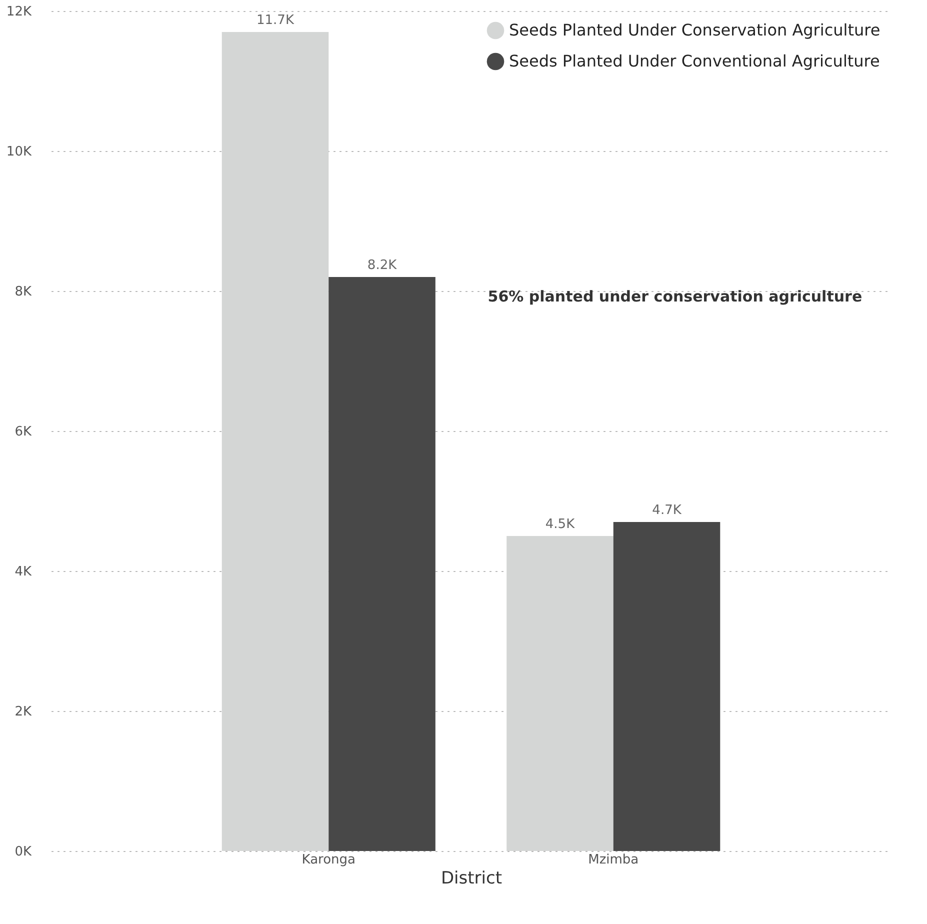 The height and width of the screenshot is (924, 927). Describe the element at coordinates (23, 572) in the screenshot. I see `y-tick-label: 4K` at that location.